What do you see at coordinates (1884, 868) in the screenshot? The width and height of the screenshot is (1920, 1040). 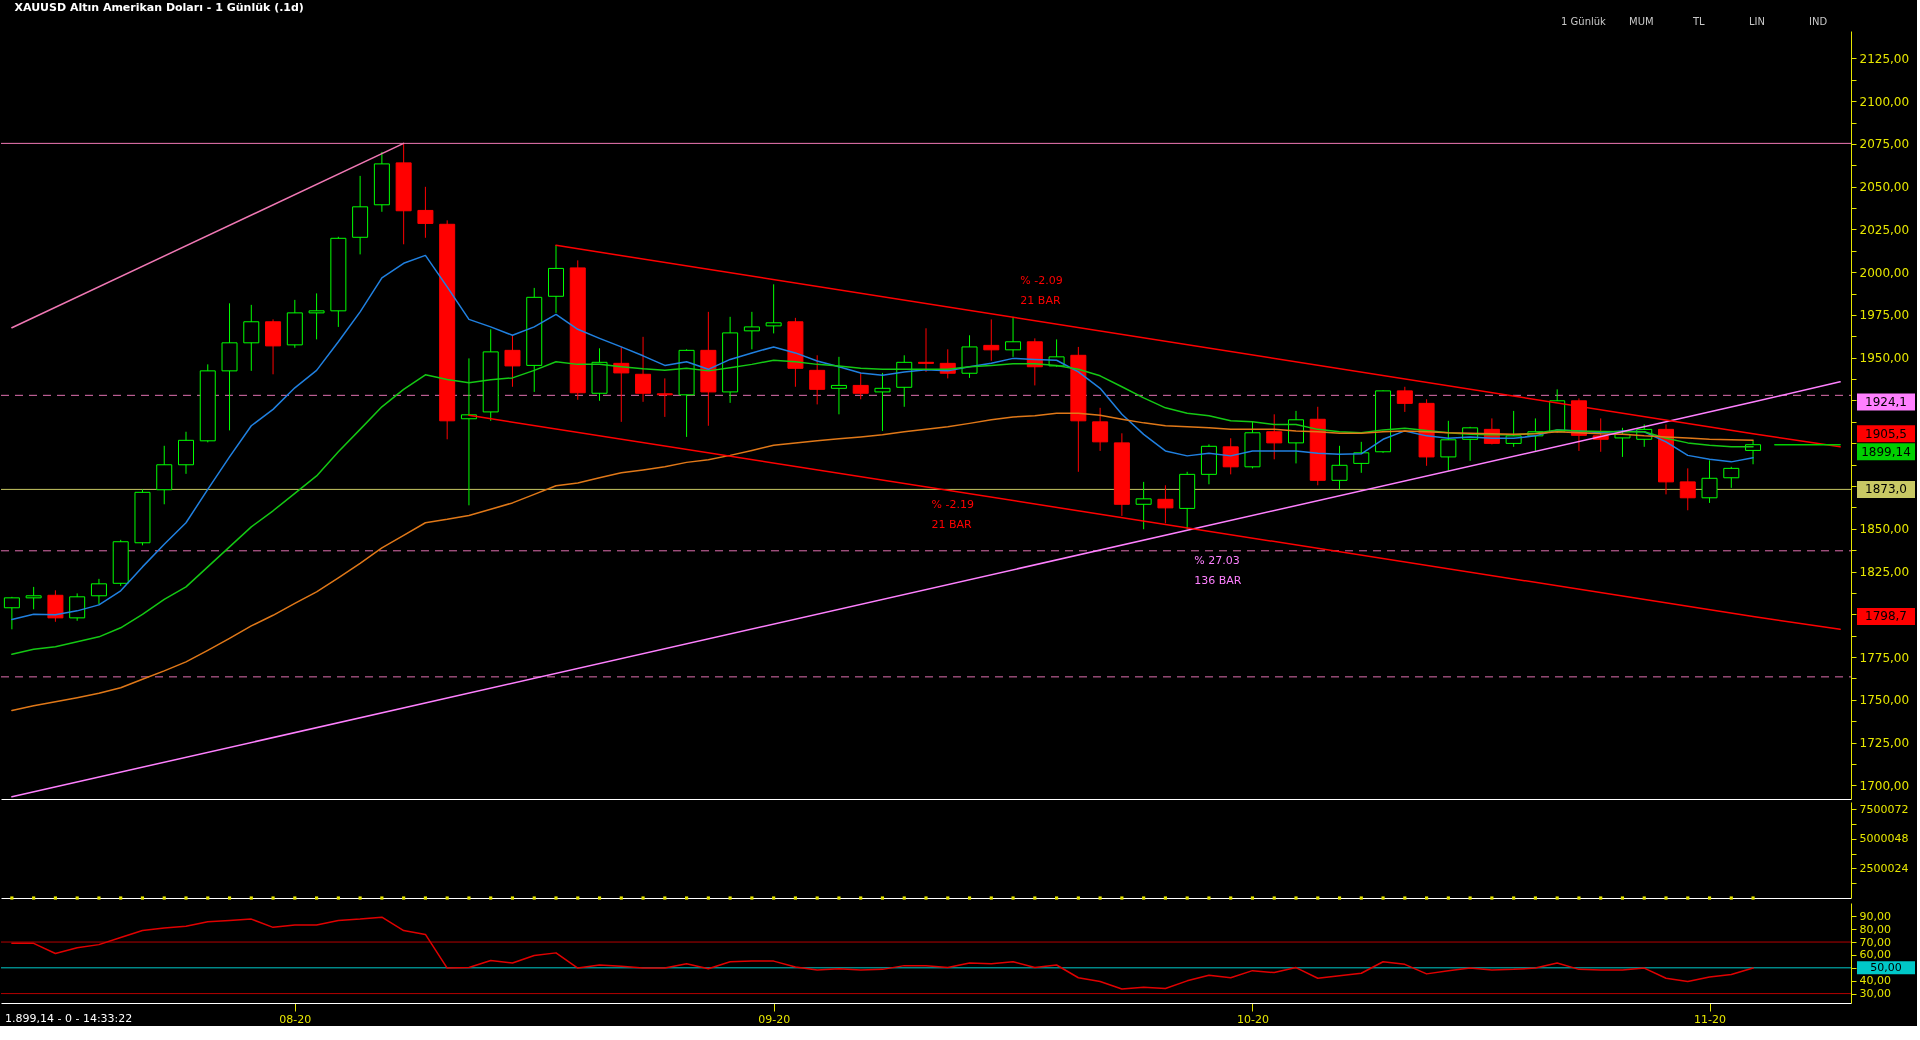 I see `y-tick-label: 2500024` at bounding box center [1884, 868].